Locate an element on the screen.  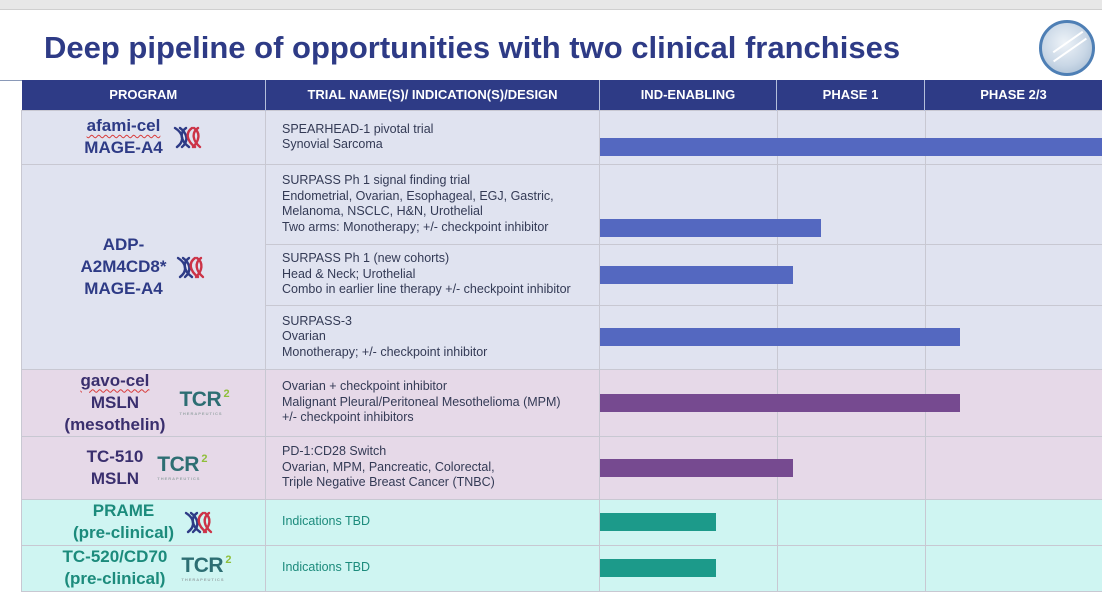
header-trial: TRIAL NAME(S)/ INDICATION(S)/DESIGN is located at coordinates (432, 95).